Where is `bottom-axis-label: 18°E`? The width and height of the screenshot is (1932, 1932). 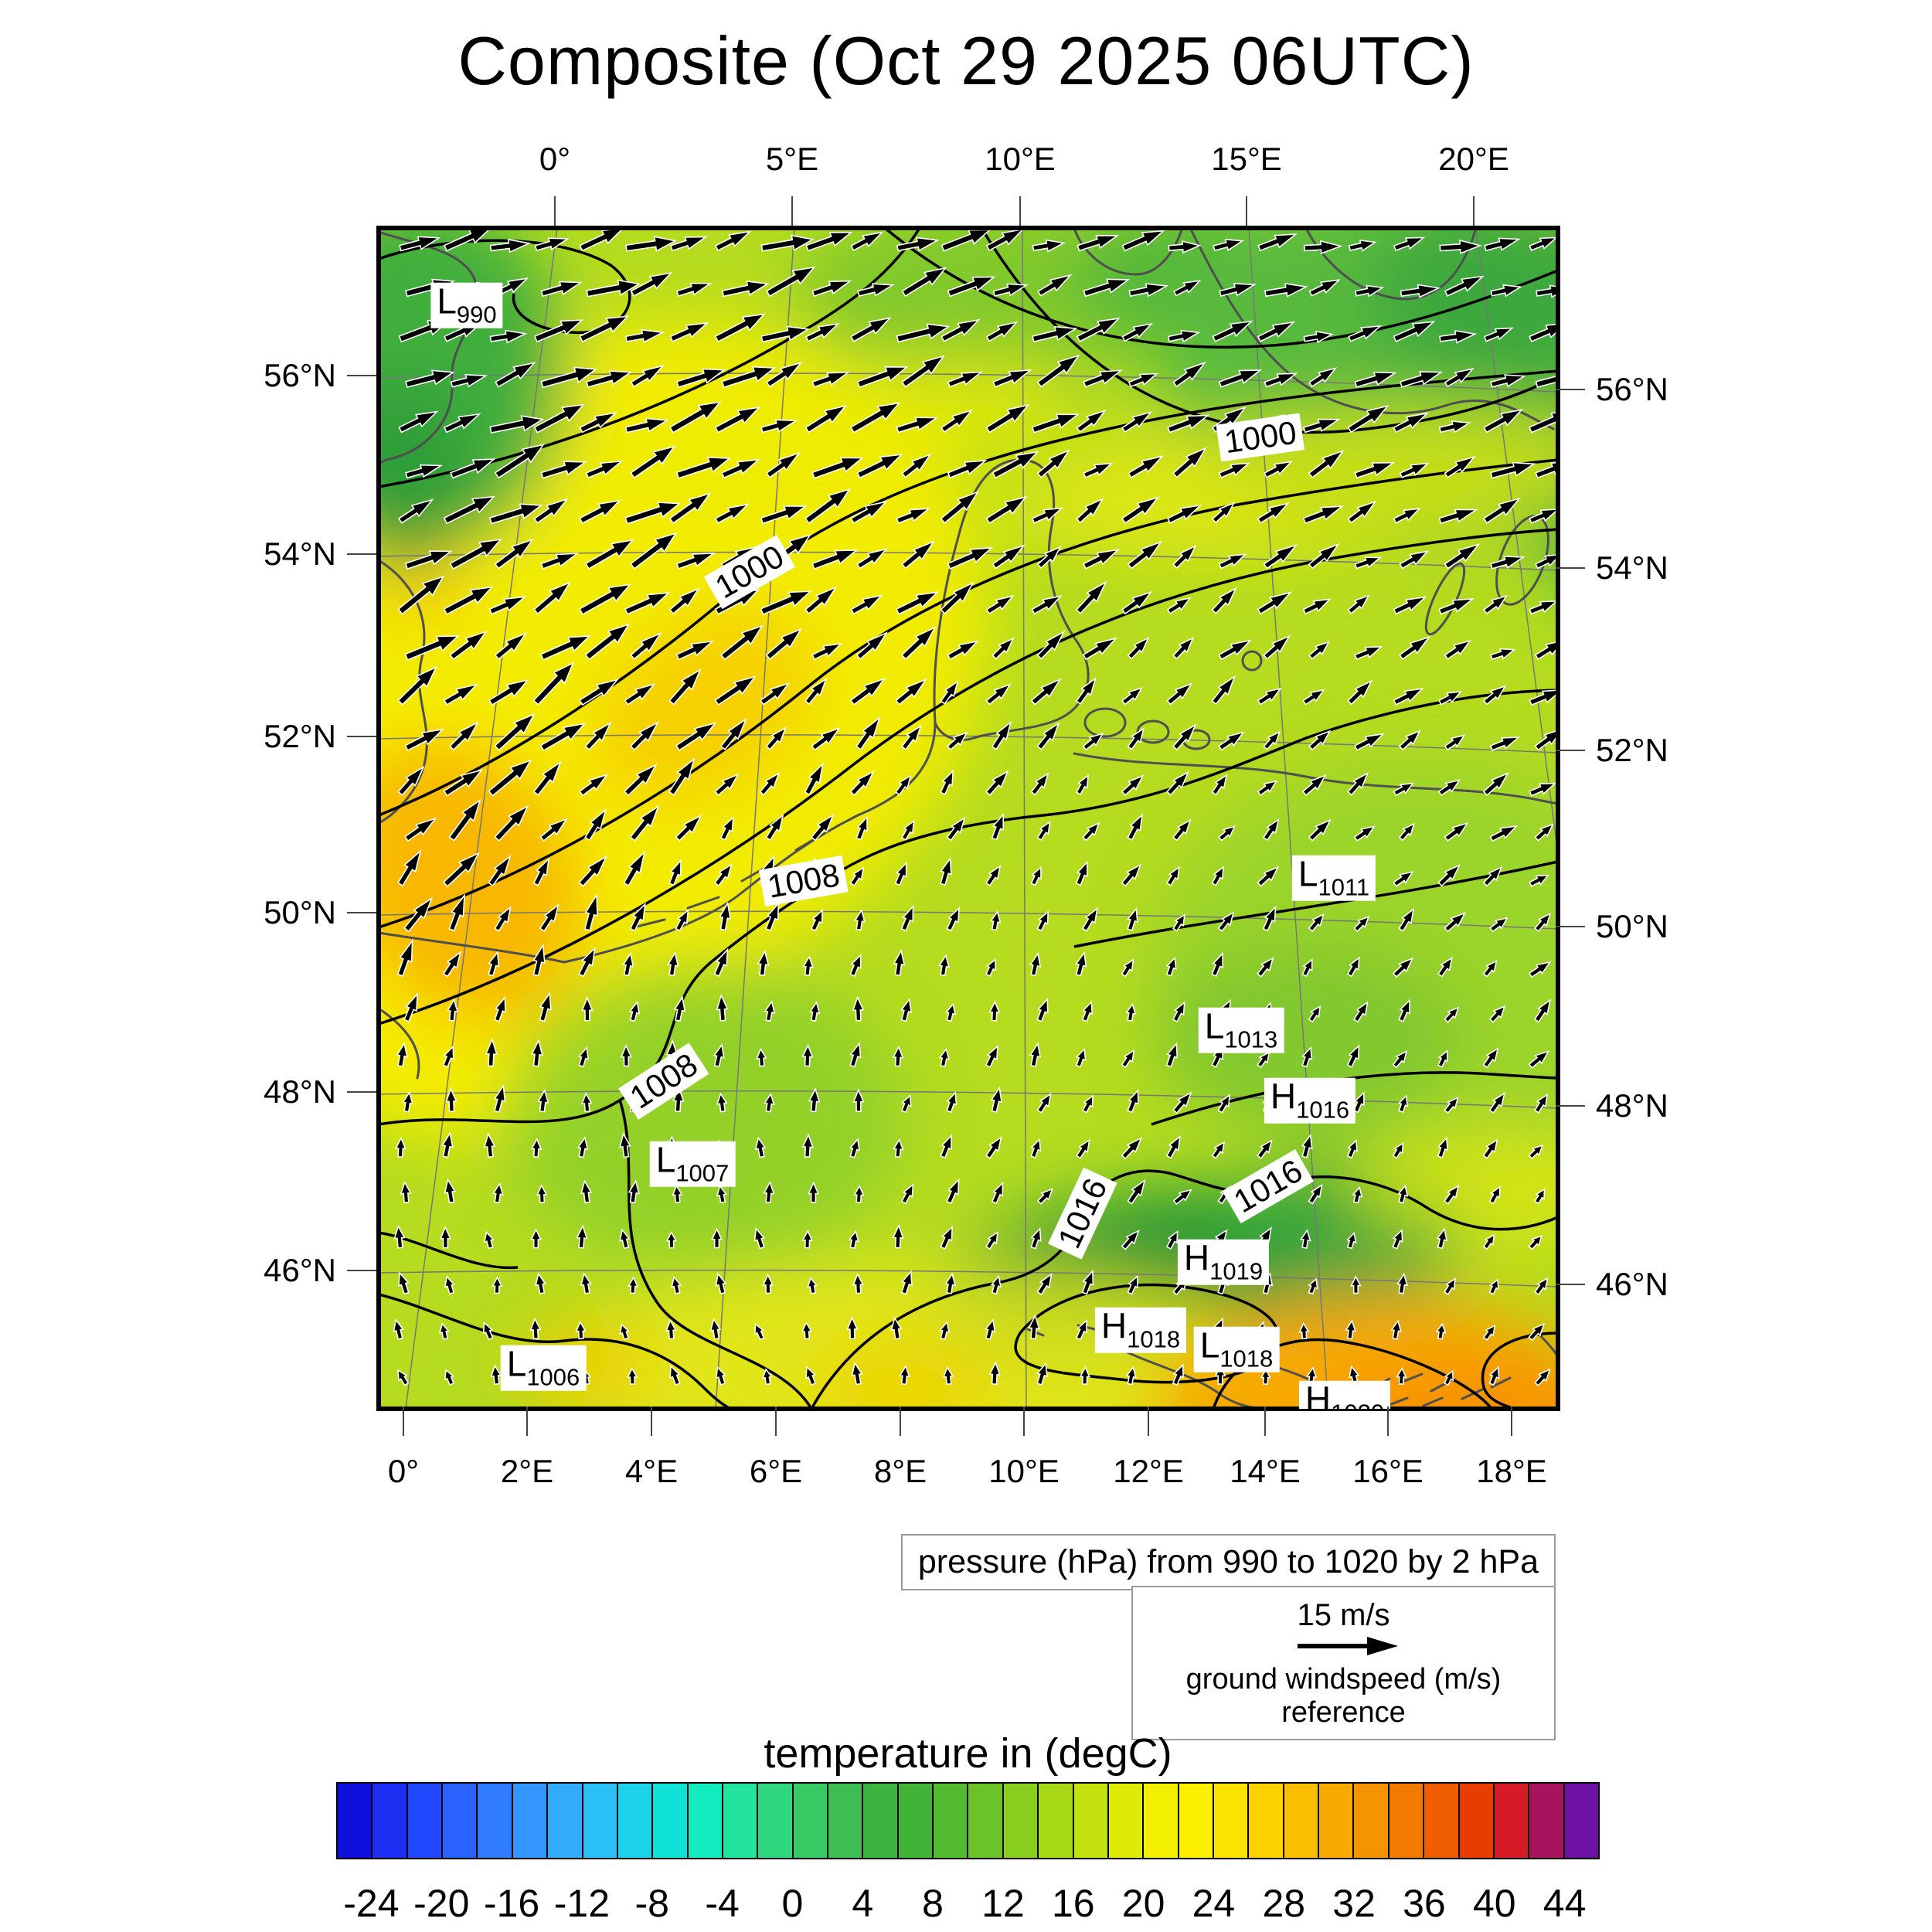 bottom-axis-label: 18°E is located at coordinates (1511, 1471).